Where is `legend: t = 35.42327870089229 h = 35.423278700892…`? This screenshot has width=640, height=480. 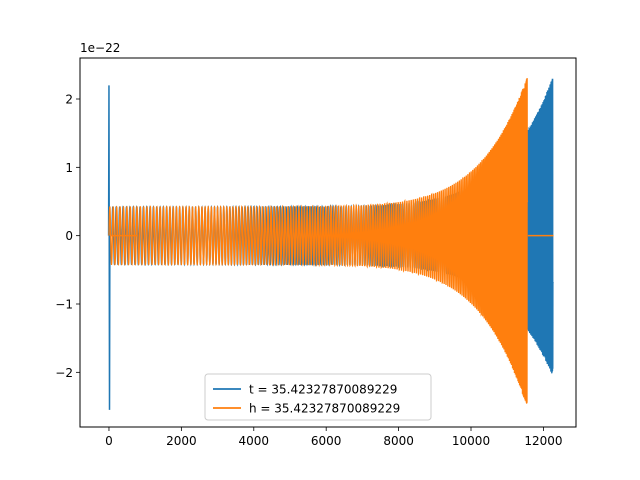
legend: t = 35.42327870089229 h = 35.423278700892… is located at coordinates (318, 397).